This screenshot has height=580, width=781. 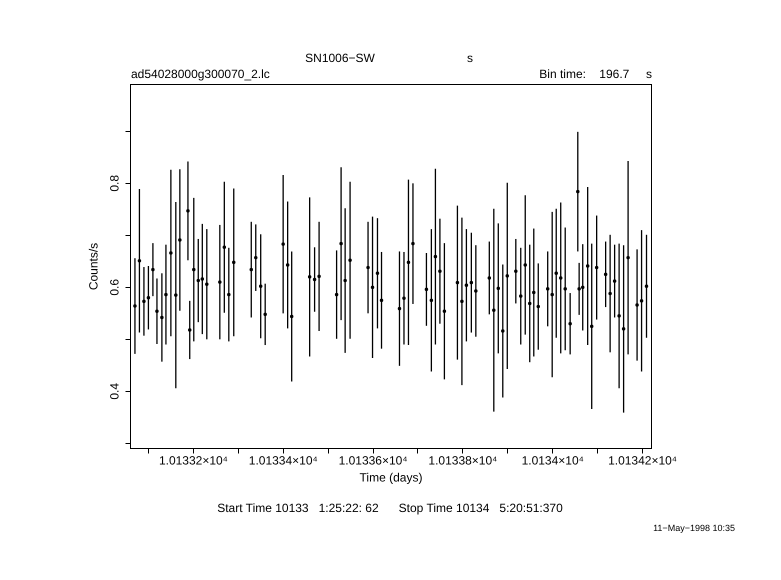 What do you see at coordinates (200, 74) in the screenshot?
I see `chart-subtitle: ad54028000g300070_2.lc` at bounding box center [200, 74].